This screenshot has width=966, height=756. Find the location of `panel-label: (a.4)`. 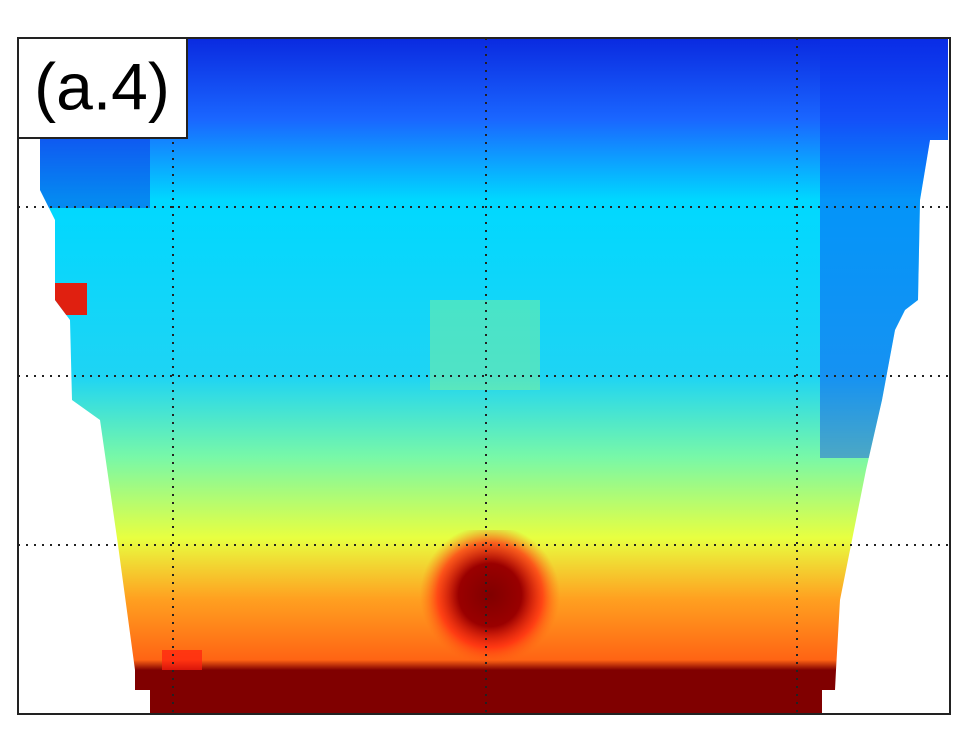

panel-label: (a.4) is located at coordinates (102, 86).